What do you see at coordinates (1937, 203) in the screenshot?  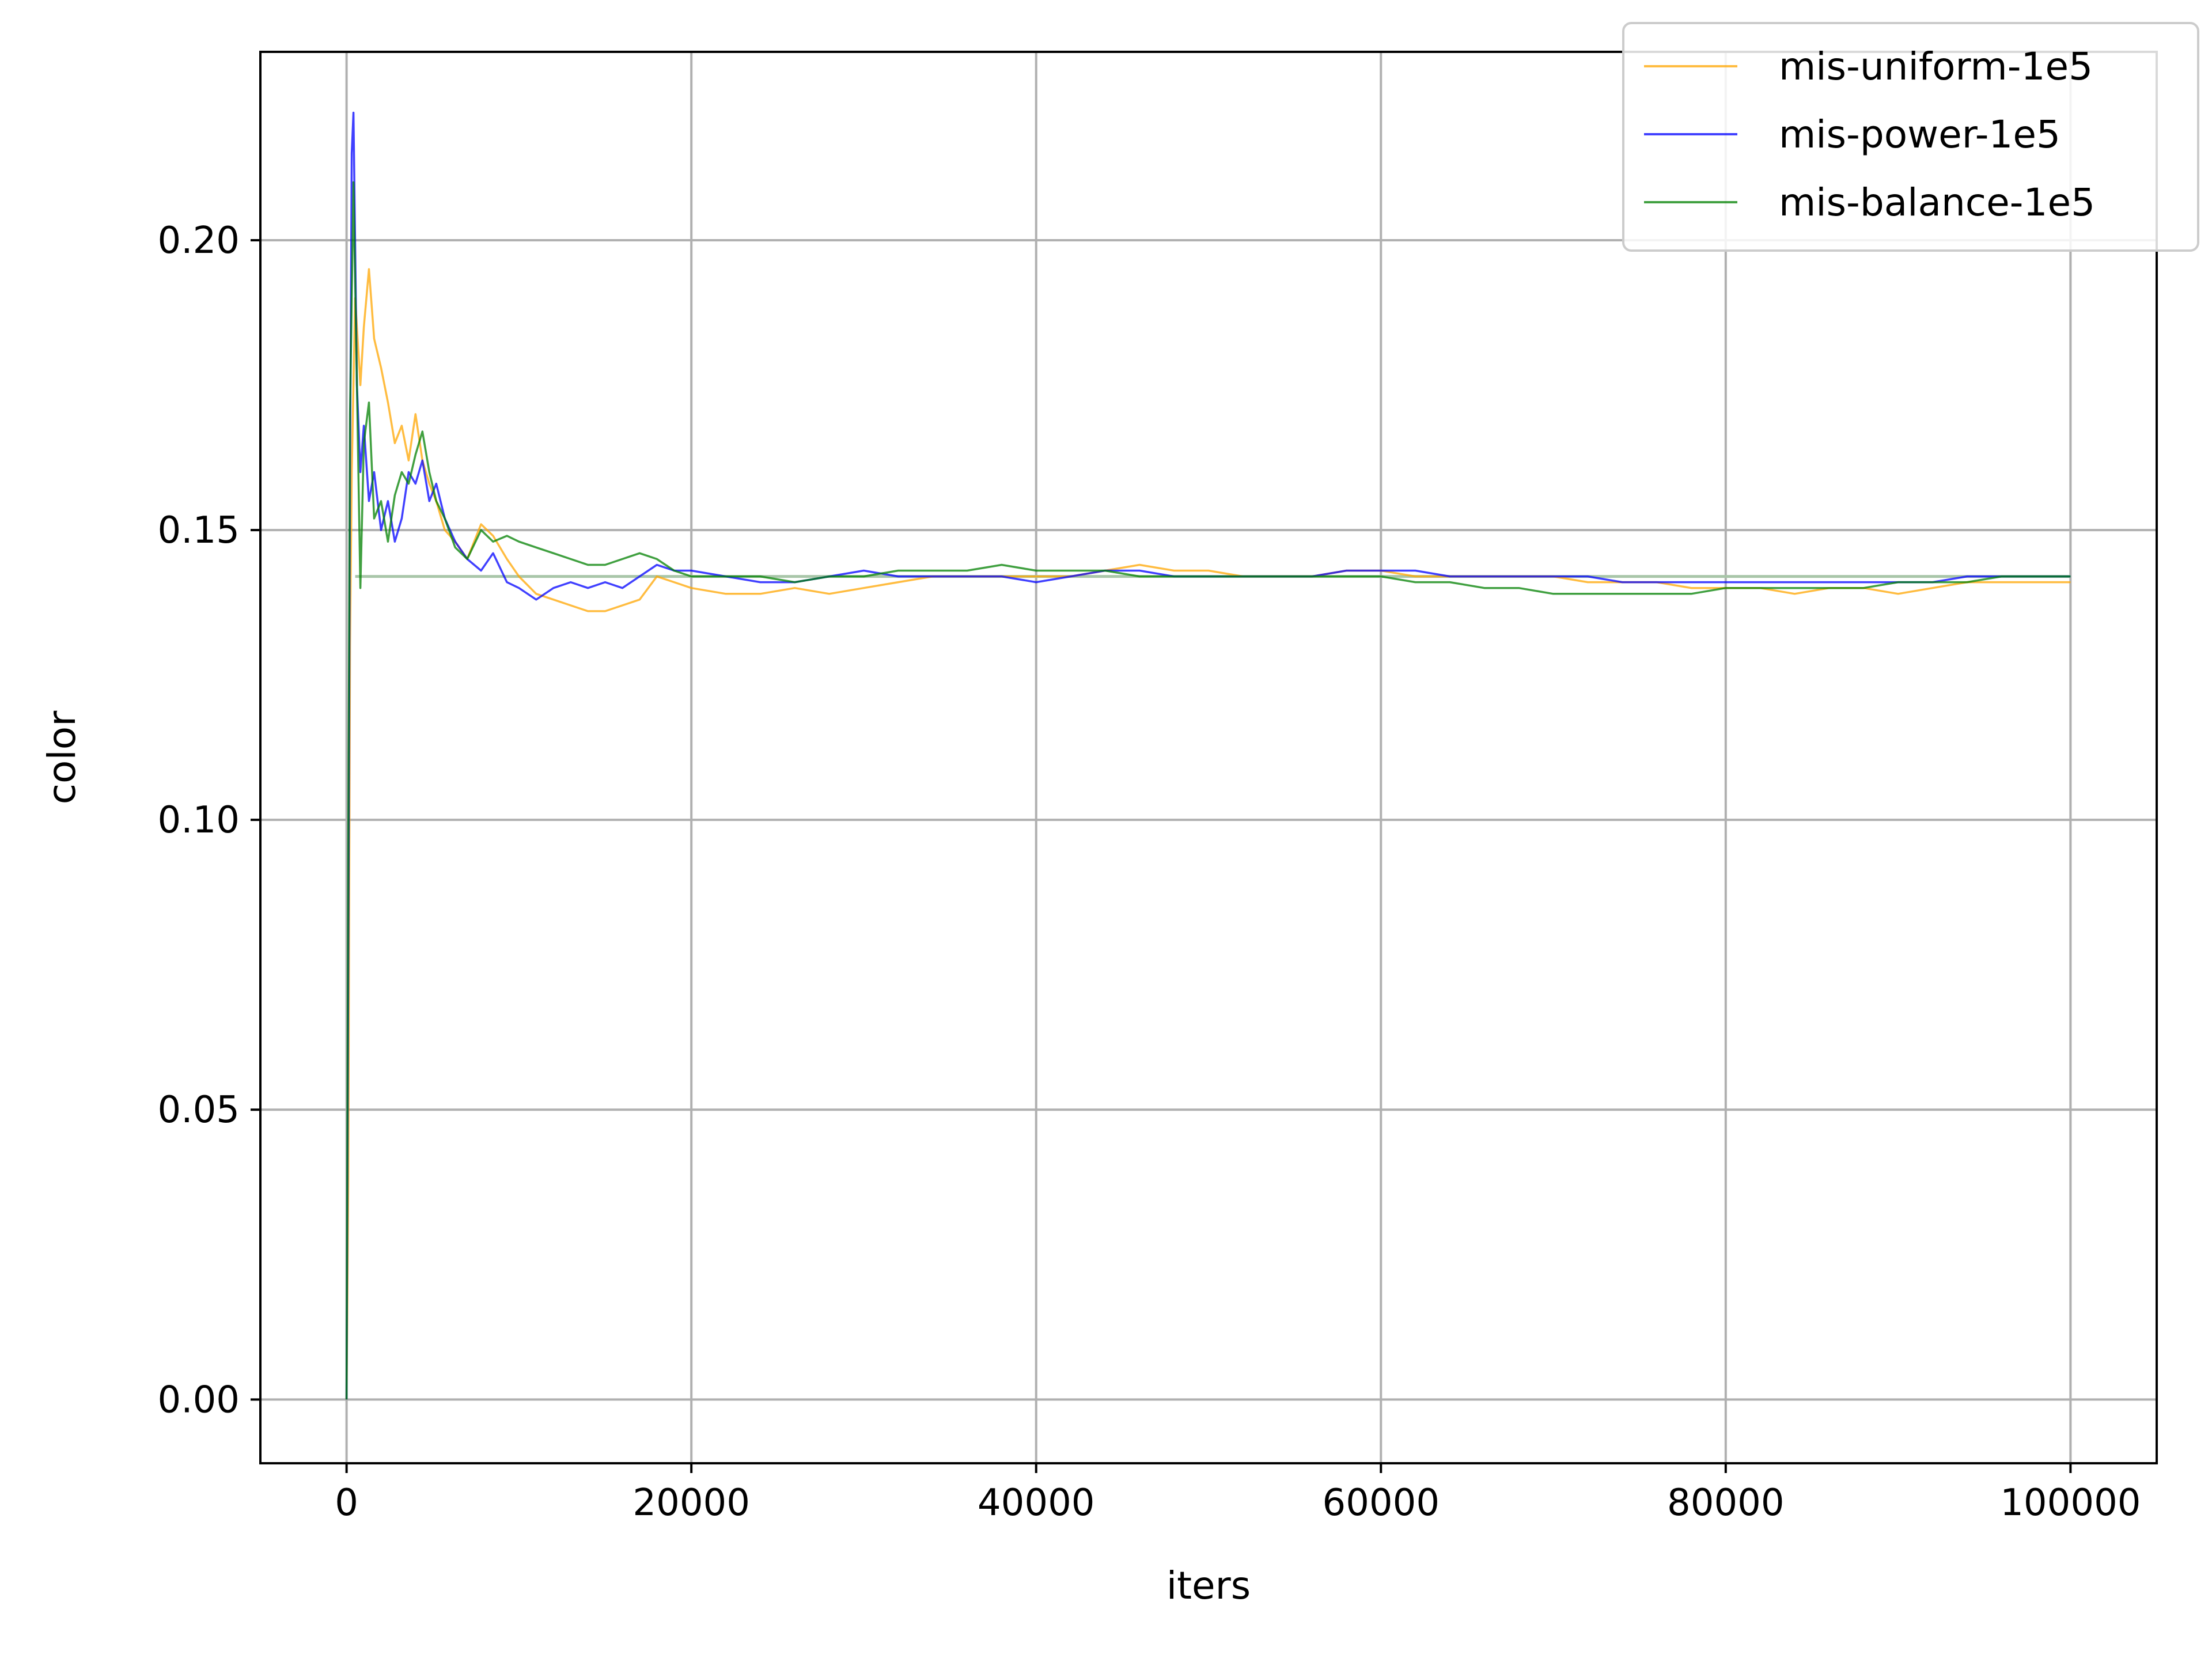 I see `legend-label-3: mis-balance-1e5` at bounding box center [1937, 203].